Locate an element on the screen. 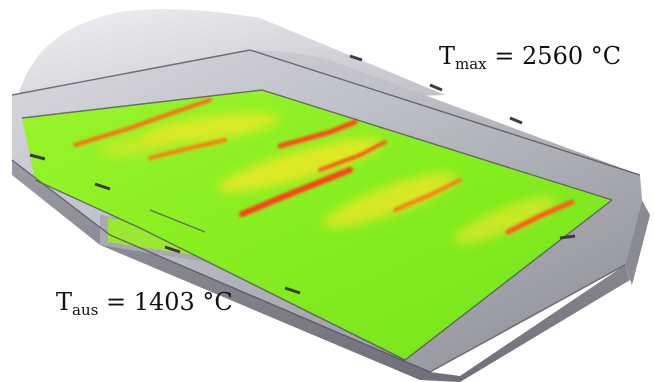  furnace-right-wall is located at coordinates (637, 242).